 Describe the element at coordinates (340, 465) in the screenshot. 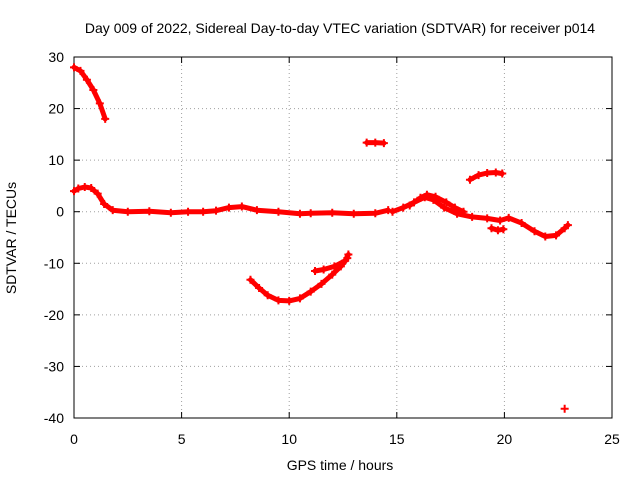

I see `x-axis-label: GPS time / hours` at that location.